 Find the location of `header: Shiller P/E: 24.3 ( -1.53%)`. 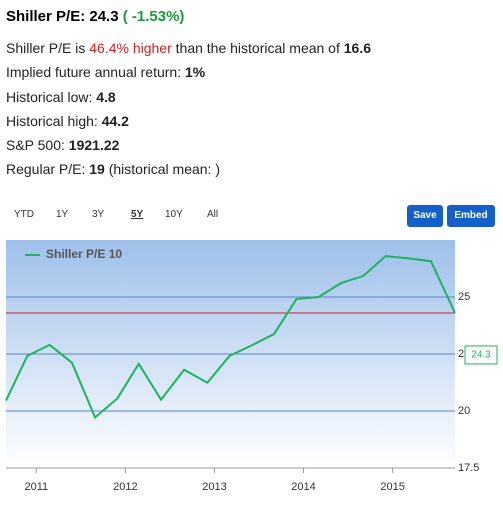

header: Shiller P/E: 24.3 ( -1.53%) is located at coordinates (95, 16).